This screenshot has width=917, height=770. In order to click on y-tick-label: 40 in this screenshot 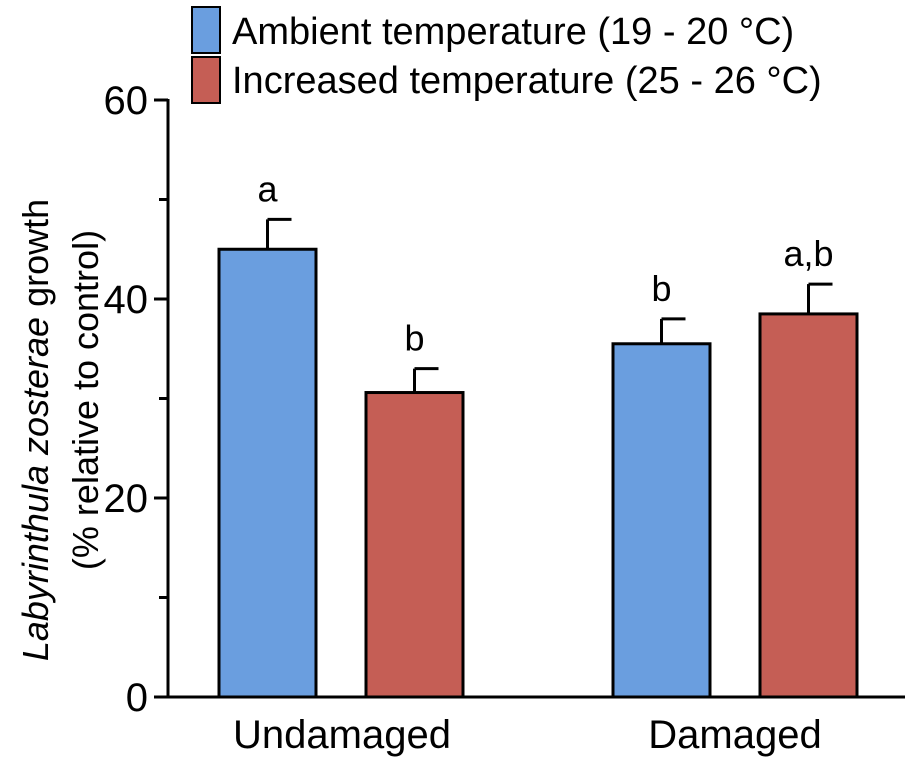, I will do `click(126, 300)`.